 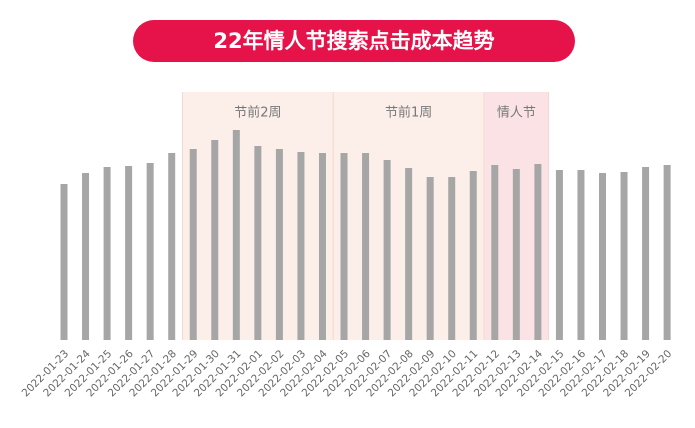 What do you see at coordinates (516, 113) in the screenshot?
I see `region-label: 情人节` at bounding box center [516, 113].